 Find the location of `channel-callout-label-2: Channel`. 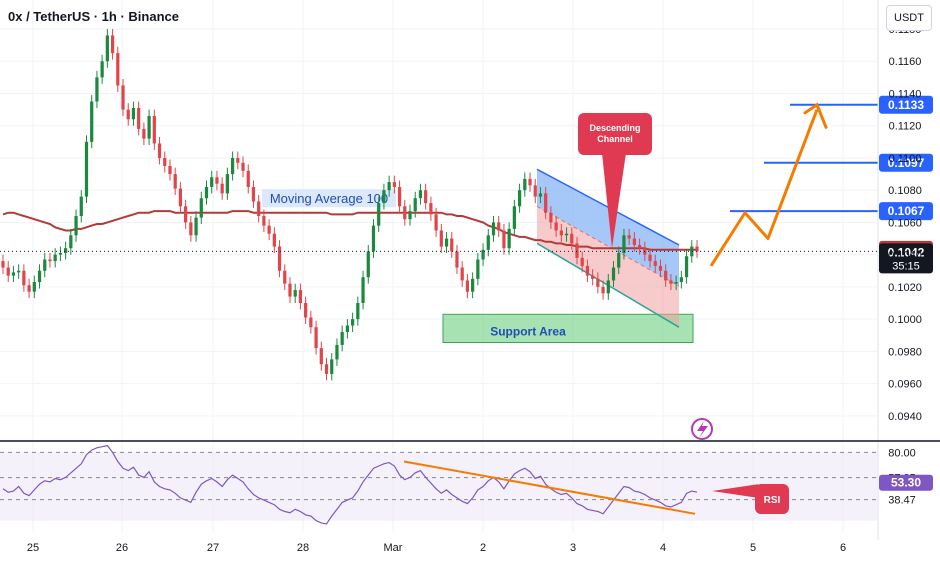

channel-callout-label-2: Channel is located at coordinates (615, 139).